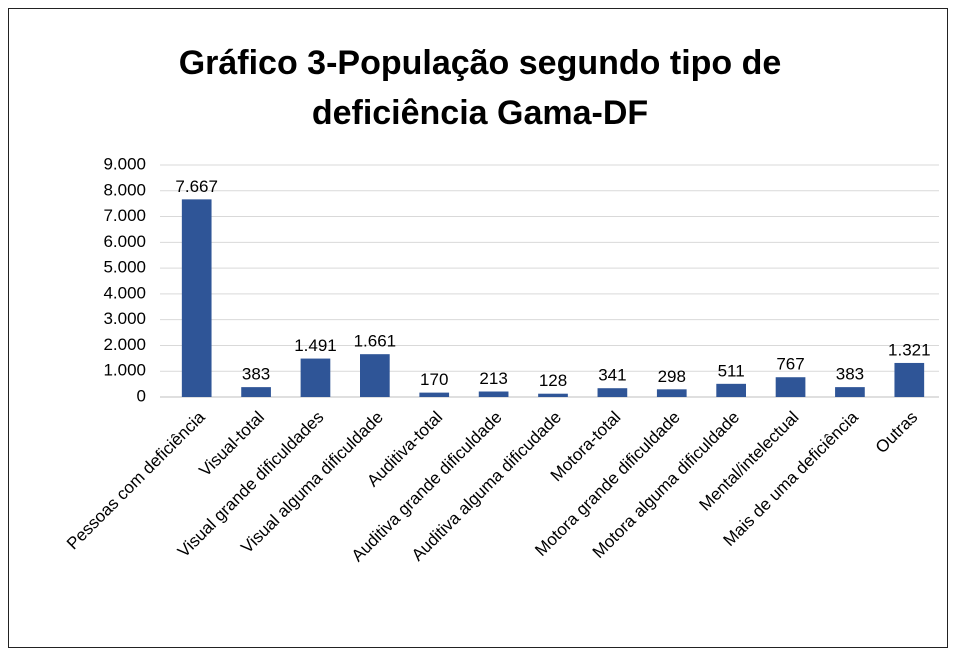 This screenshot has width=957, height=648. What do you see at coordinates (141, 395) in the screenshot?
I see `y-tick-label: 0` at bounding box center [141, 395].